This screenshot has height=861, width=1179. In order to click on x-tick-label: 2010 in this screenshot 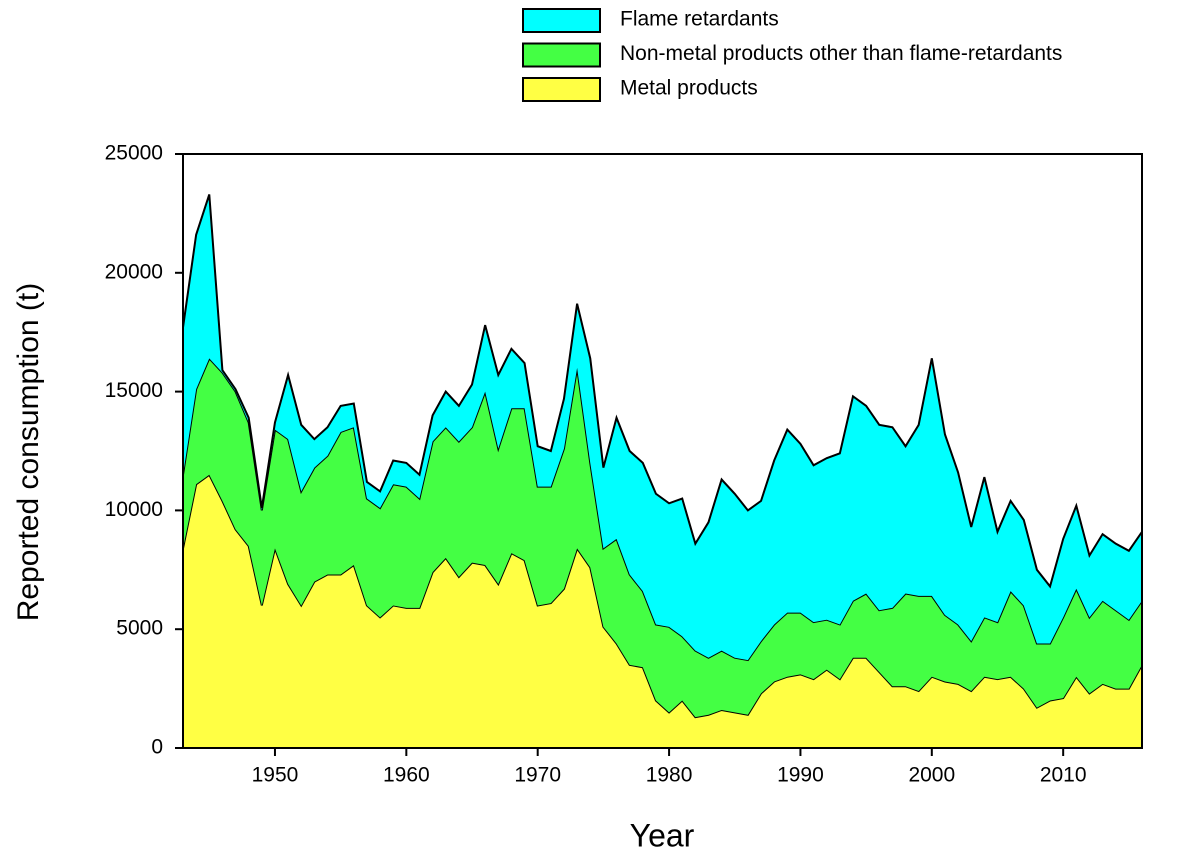, I will do `click(1063, 775)`.